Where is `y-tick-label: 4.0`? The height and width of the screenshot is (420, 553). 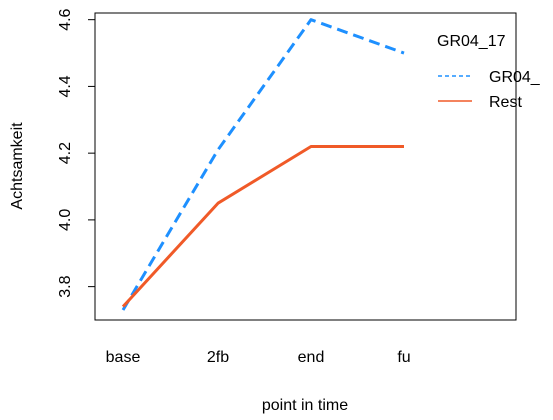 y-tick-label: 4.0 is located at coordinates (65, 220).